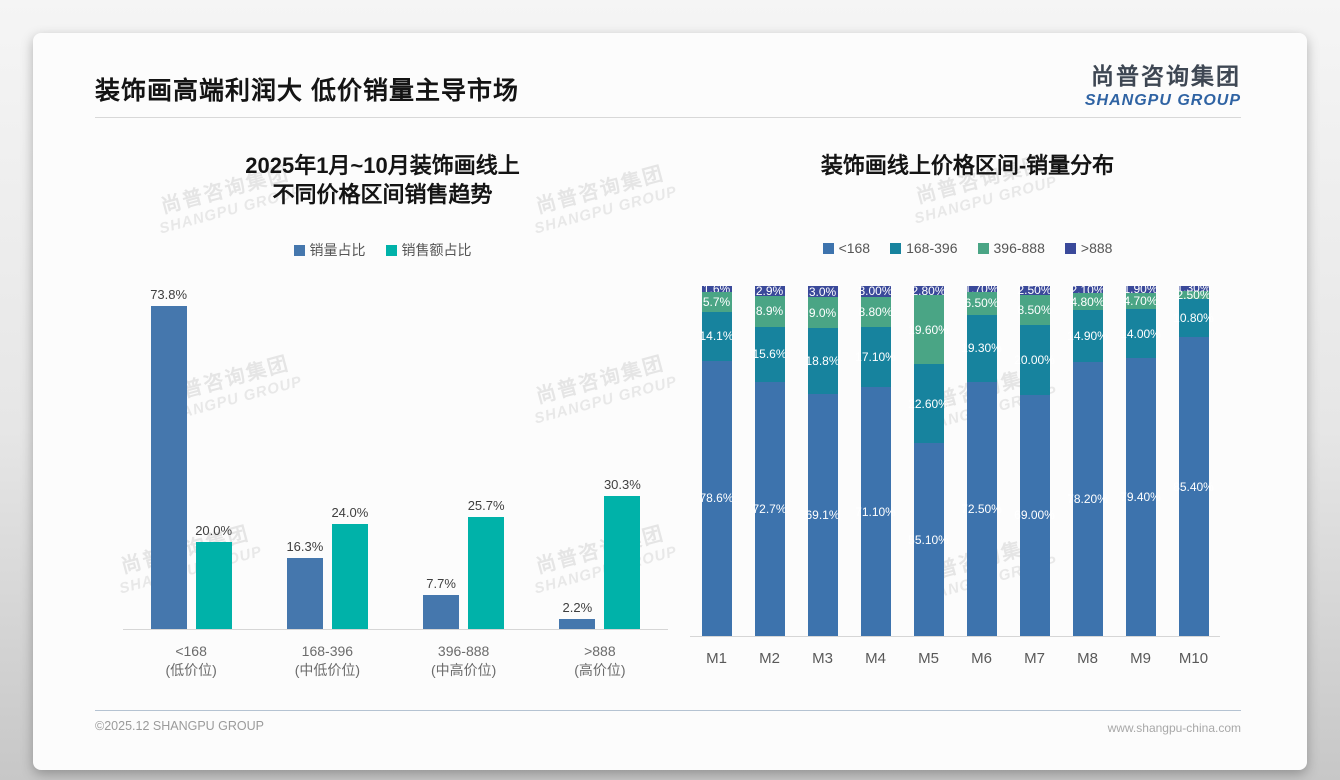  What do you see at coordinates (769, 291) in the screenshot?
I see `bar-segment: 2.9%` at bounding box center [769, 291].